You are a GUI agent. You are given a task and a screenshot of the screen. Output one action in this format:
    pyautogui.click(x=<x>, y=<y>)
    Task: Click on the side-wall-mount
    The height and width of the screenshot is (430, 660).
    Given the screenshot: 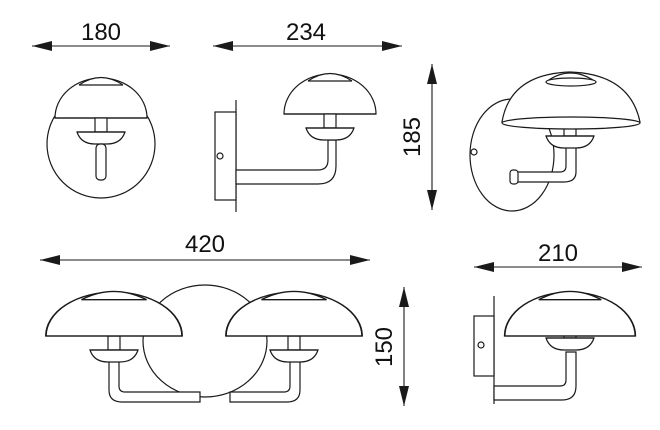 What is the action you would take?
    pyautogui.click(x=225, y=156)
    